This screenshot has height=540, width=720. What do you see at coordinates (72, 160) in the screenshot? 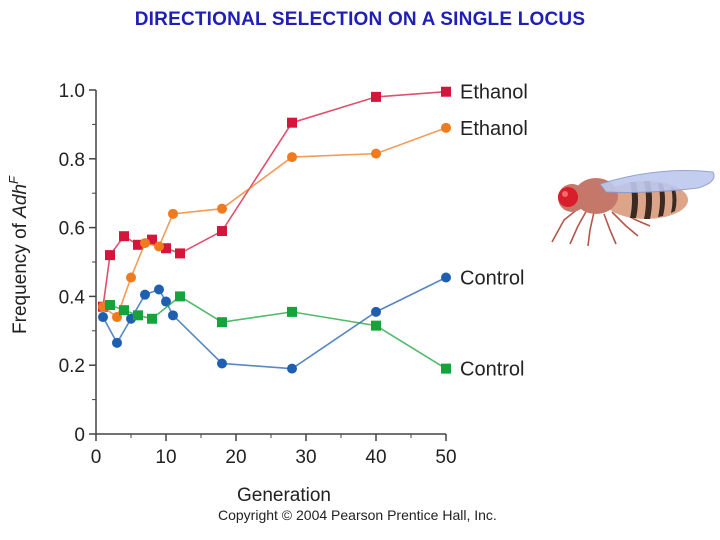
I see `y-tick-label: 0.8` at bounding box center [72, 160].